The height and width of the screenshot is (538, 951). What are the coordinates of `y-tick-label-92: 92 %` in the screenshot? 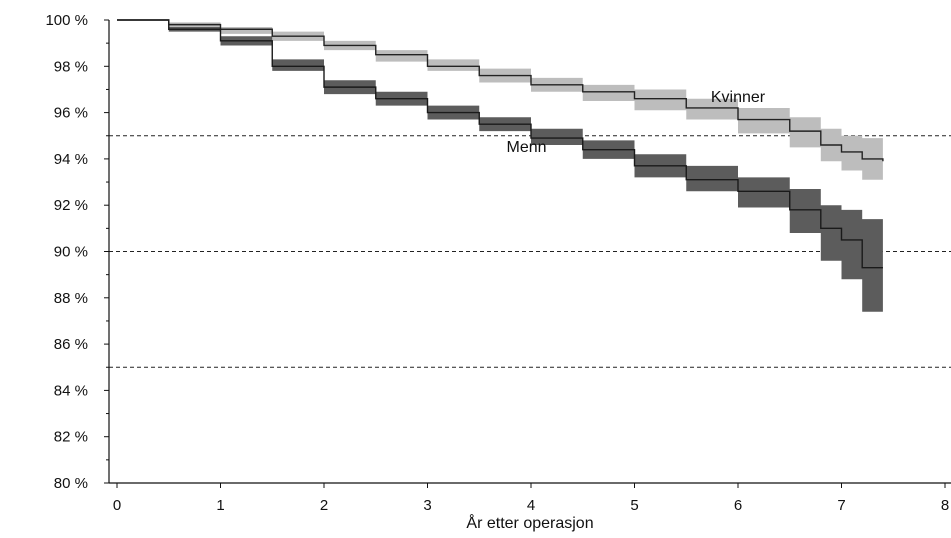 It's located at (71, 205).